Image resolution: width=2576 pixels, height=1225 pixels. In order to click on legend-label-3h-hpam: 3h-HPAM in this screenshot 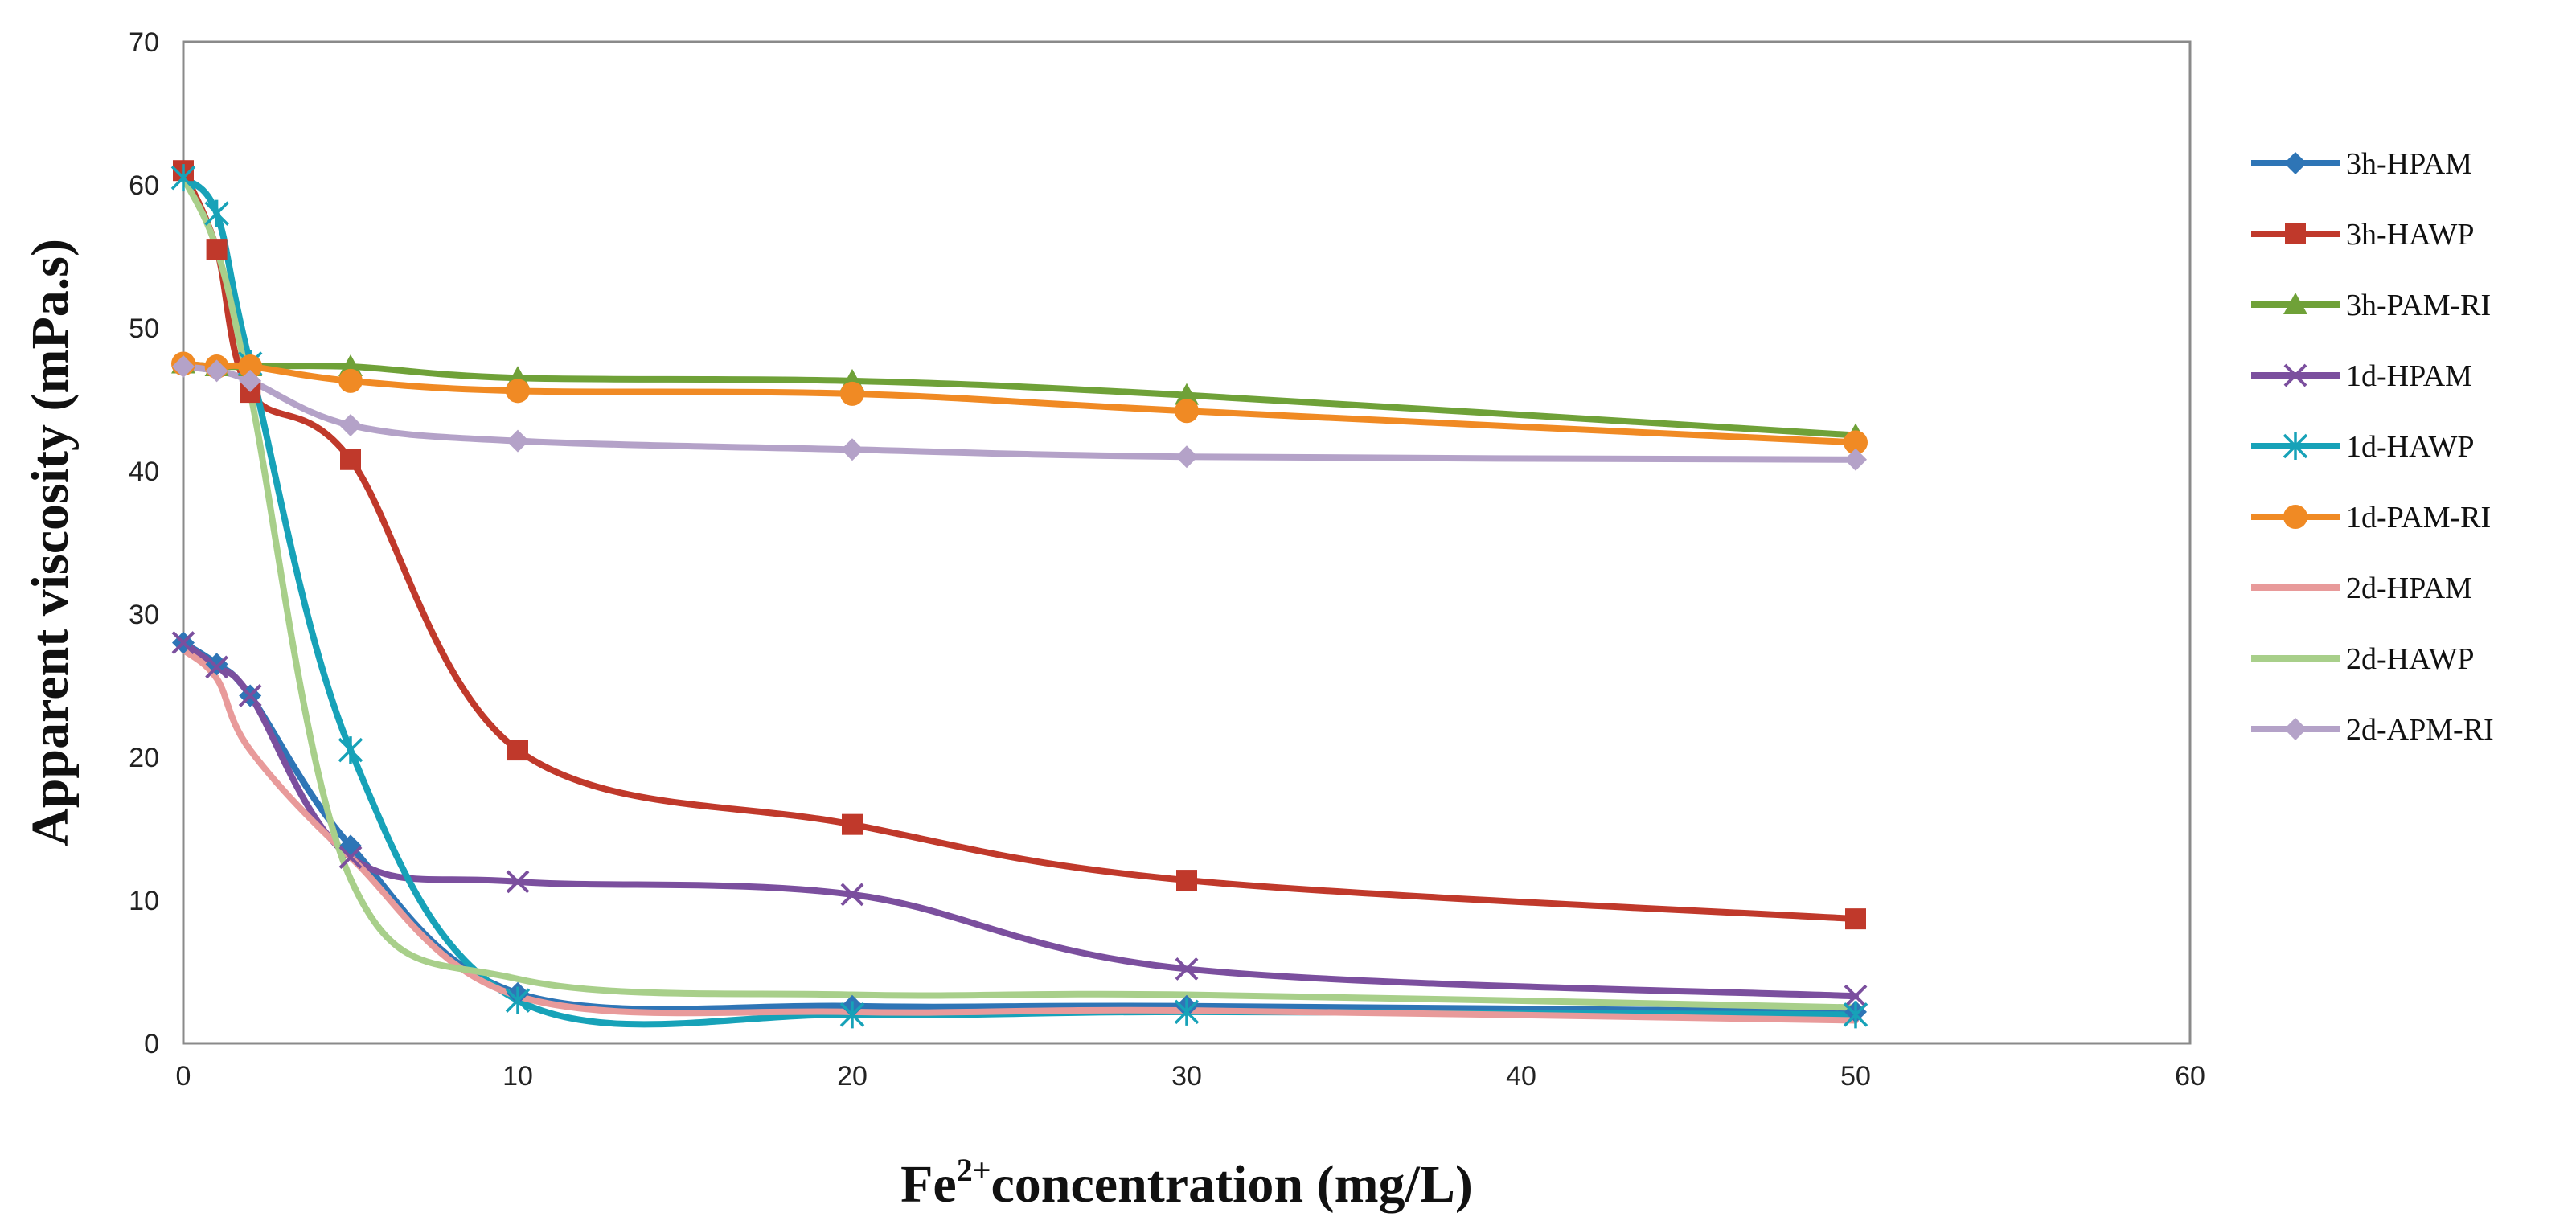, I will do `click(2409, 164)`.